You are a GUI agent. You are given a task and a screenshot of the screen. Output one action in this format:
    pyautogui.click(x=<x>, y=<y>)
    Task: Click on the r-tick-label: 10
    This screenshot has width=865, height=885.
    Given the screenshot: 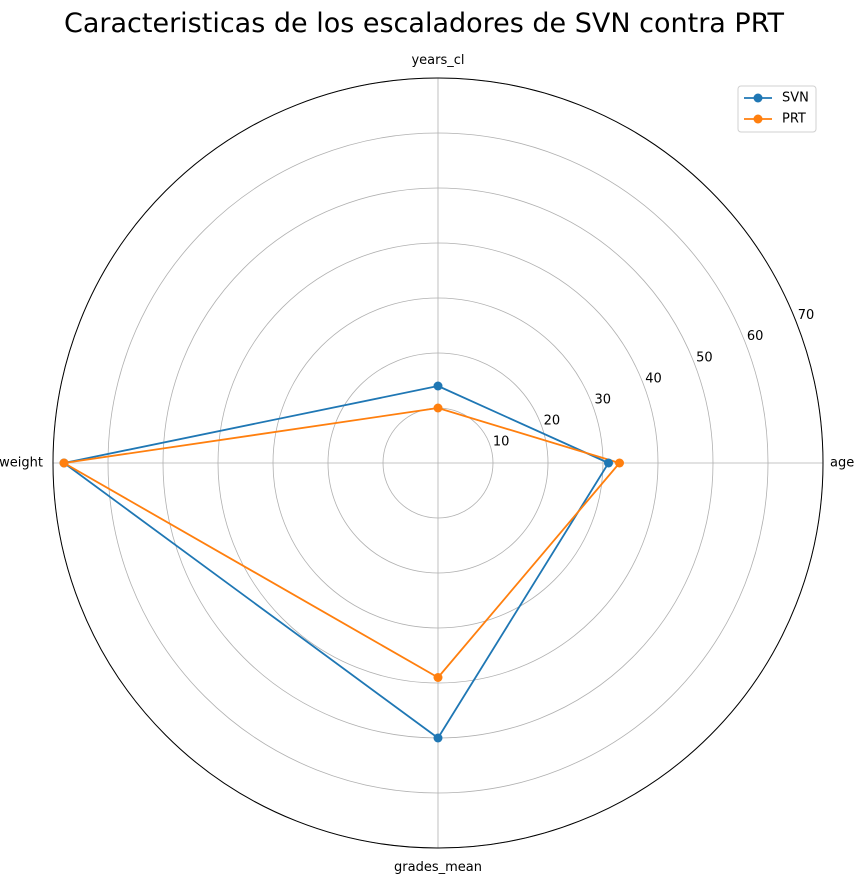 What is the action you would take?
    pyautogui.click(x=501, y=441)
    